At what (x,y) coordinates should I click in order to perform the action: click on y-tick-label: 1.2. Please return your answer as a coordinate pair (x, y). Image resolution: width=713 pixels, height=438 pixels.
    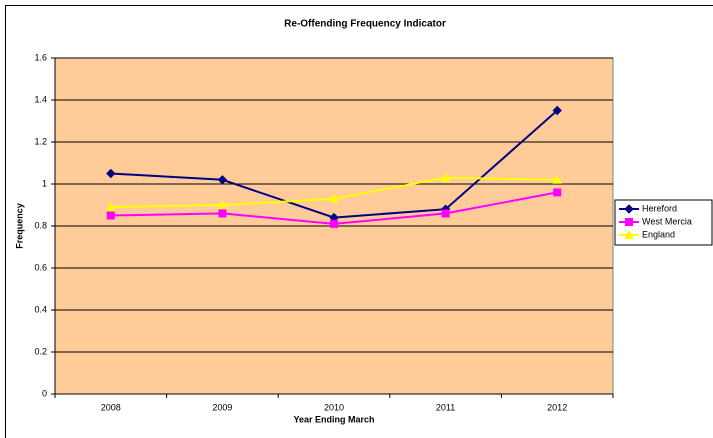
    Looking at the image, I should click on (40, 141).